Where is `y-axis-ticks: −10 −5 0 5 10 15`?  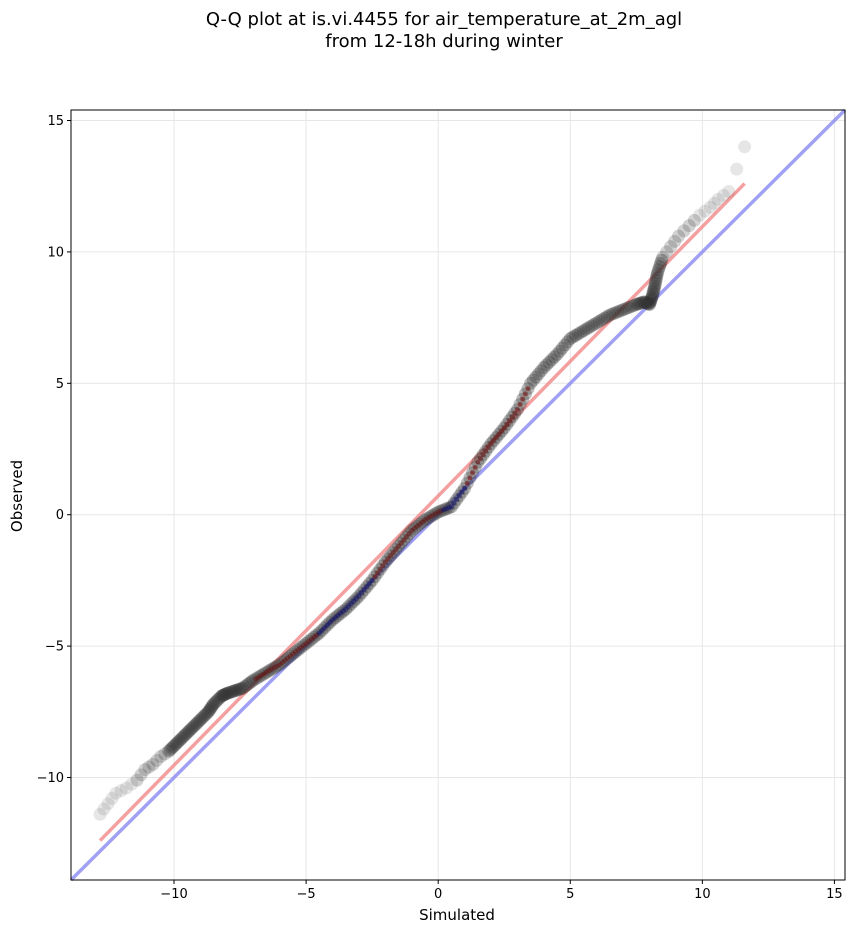
y-axis-ticks: −10 −5 0 5 10 15 is located at coordinates (54, 450).